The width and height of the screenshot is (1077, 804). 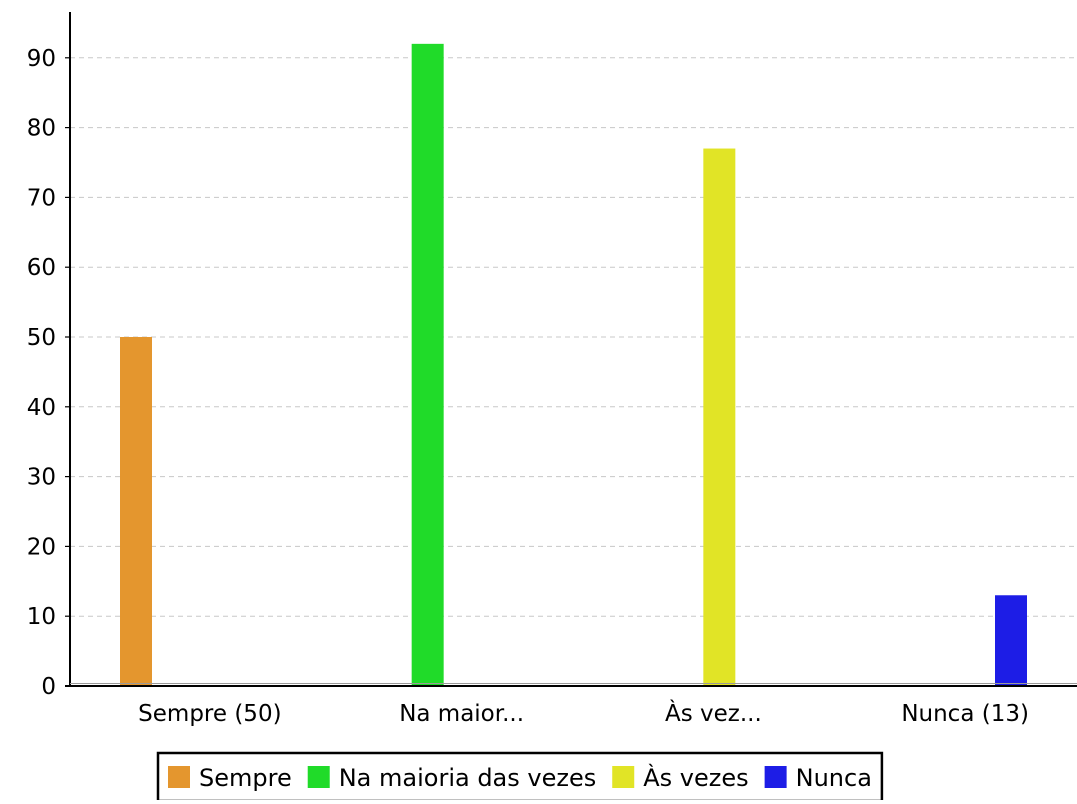 I want to click on y-tick-label: 40, so click(x=41, y=408).